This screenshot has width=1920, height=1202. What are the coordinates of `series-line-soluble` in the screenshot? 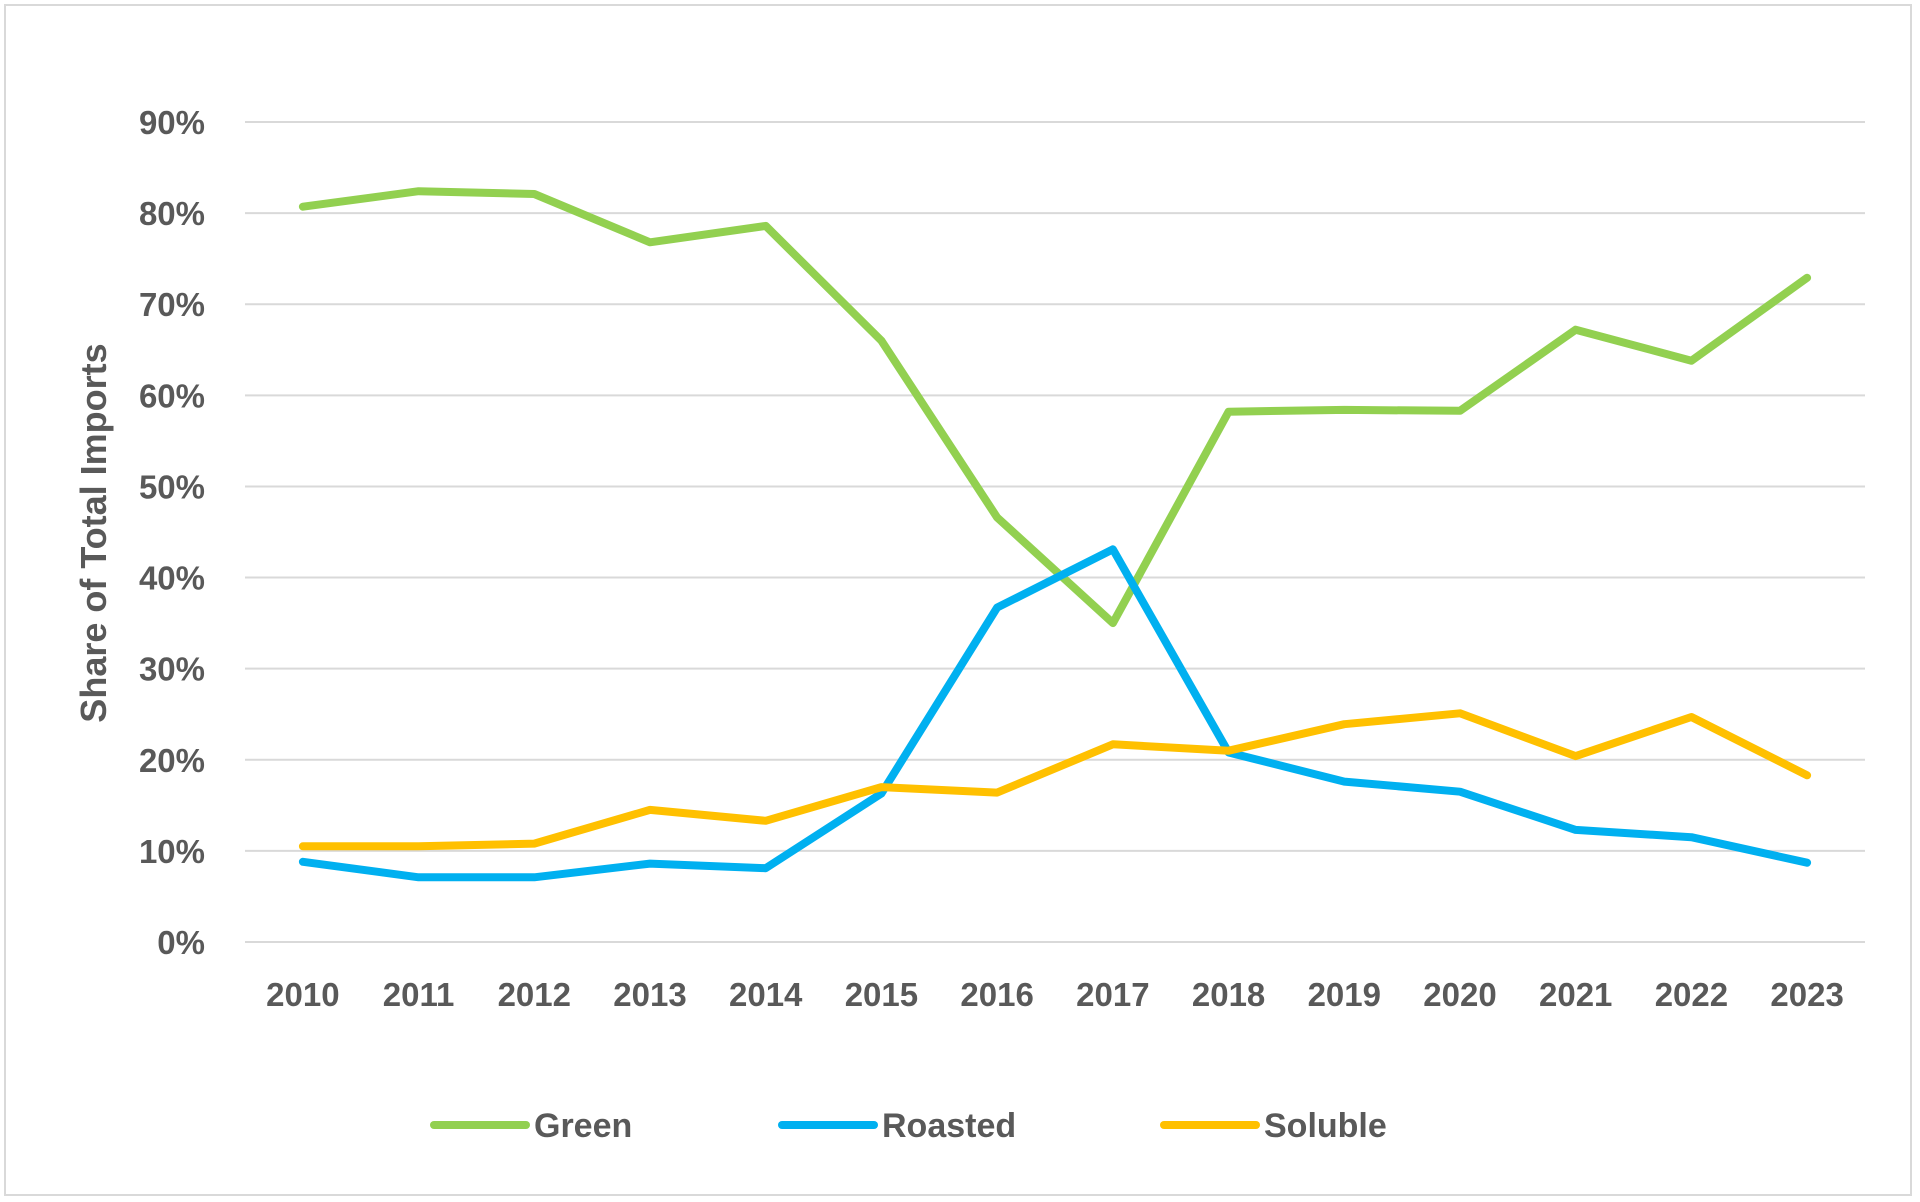 It's located at (1055, 780).